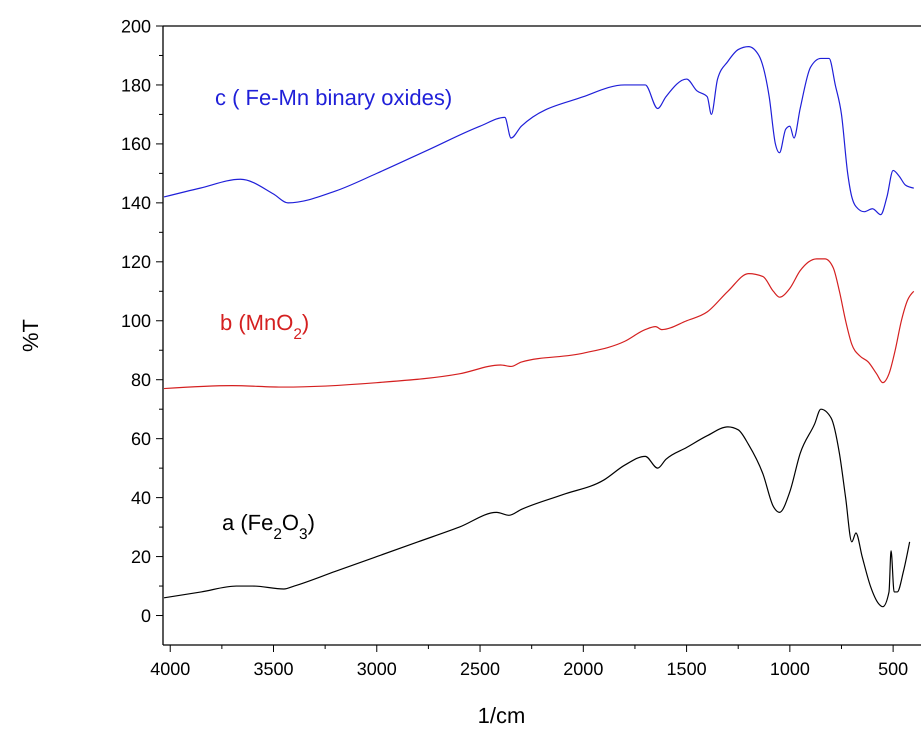 This screenshot has width=921, height=735. What do you see at coordinates (265, 326) in the screenshot?
I see `series-label: b (MnO$_{2}$)` at bounding box center [265, 326].